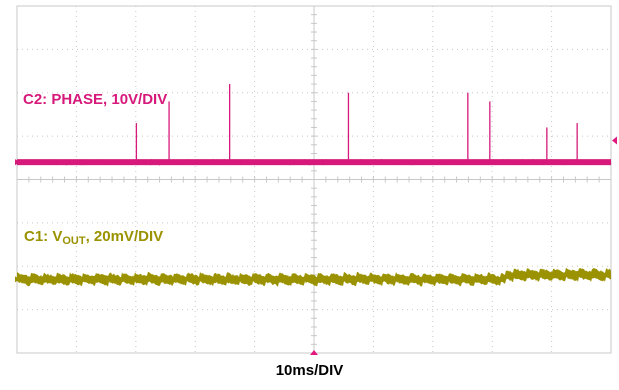 The width and height of the screenshot is (619, 390). I want to click on trigger-position-marker, so click(314, 352).